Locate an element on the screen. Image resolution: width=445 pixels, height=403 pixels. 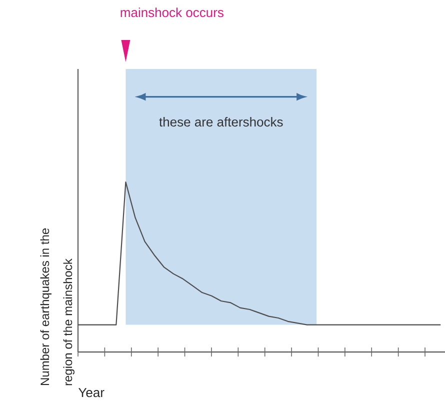
text: these are aftershocks is located at coordinates (221, 122).